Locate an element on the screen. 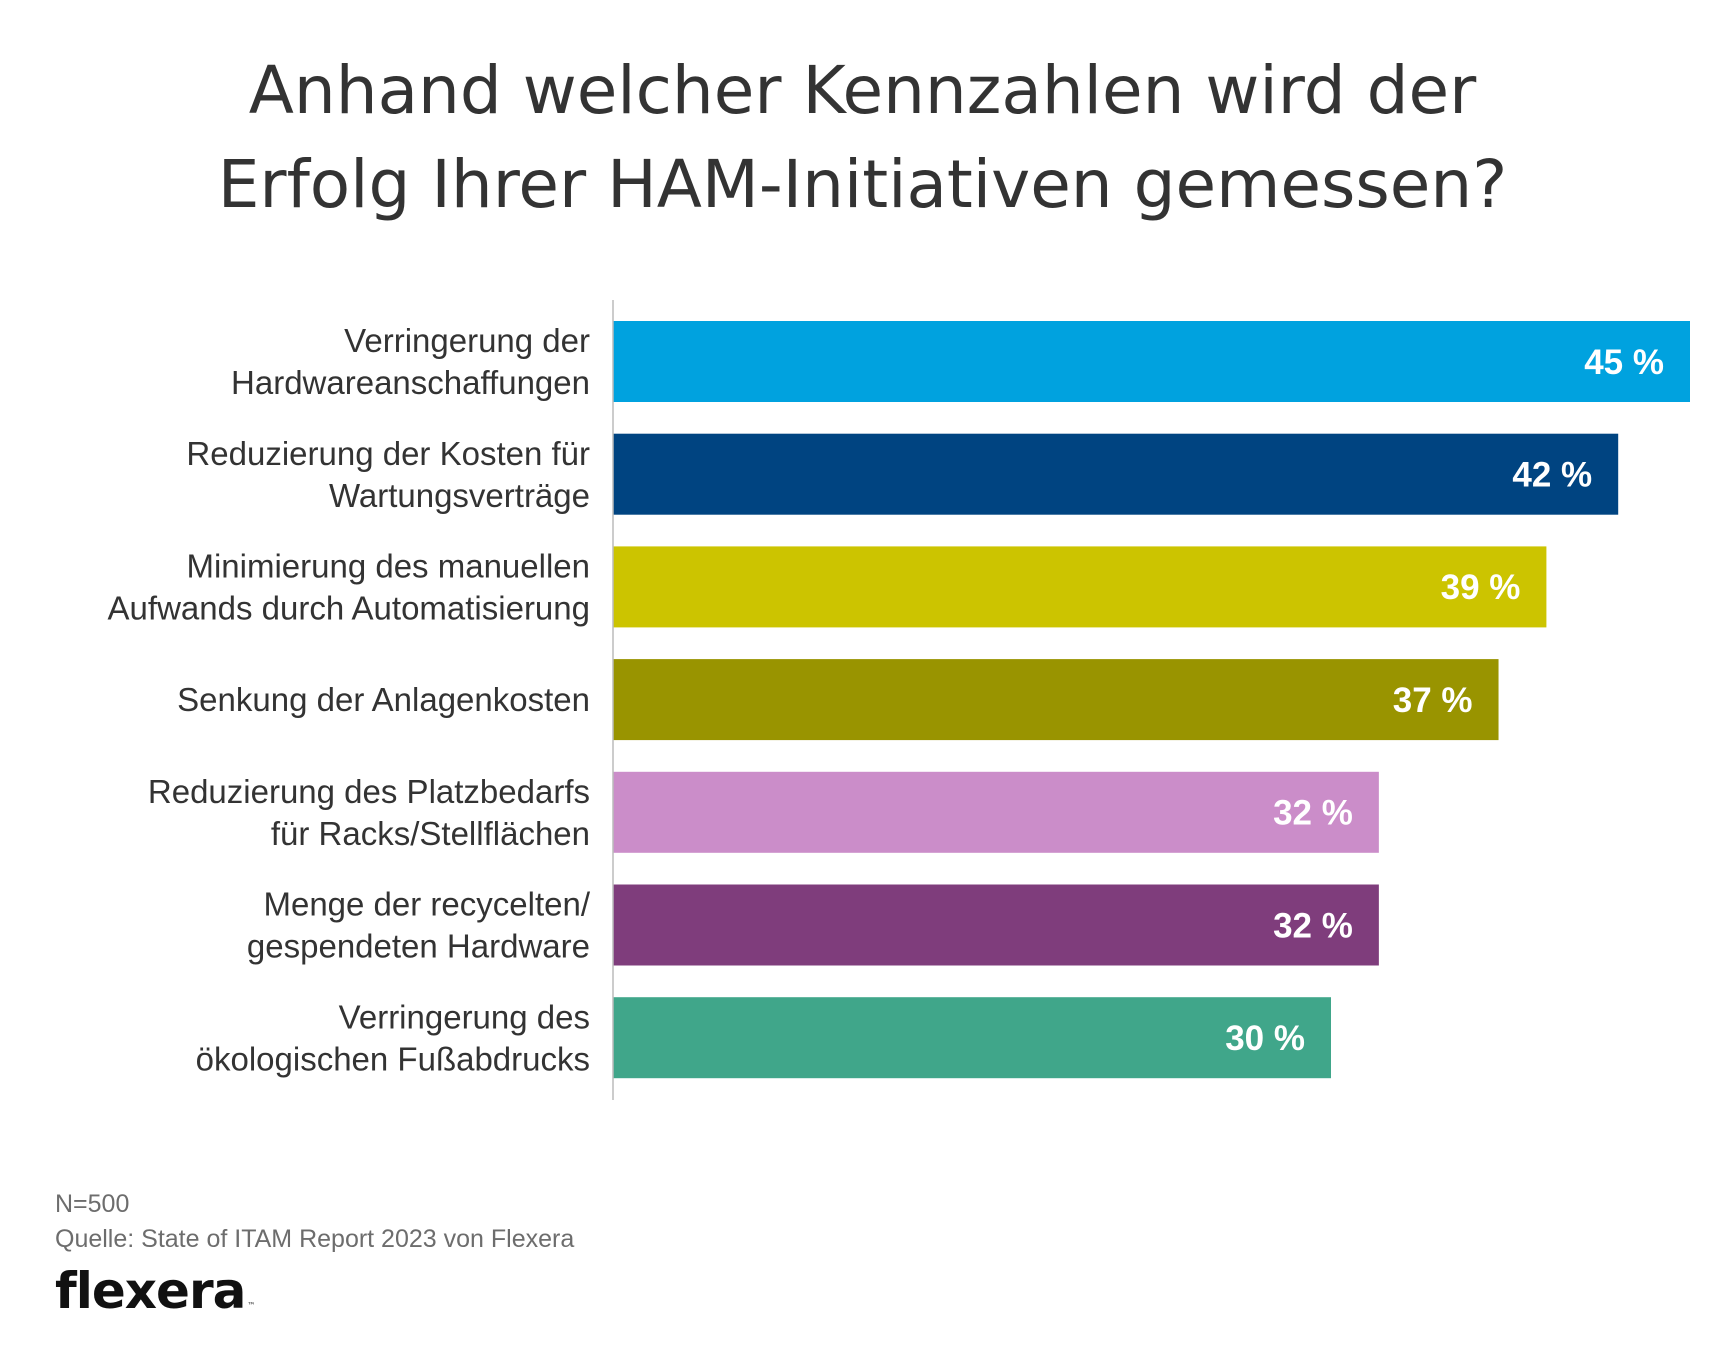 This screenshot has width=1725, height=1359. category-label-6-line-2: gespendeten Hardware is located at coordinates (418, 946).